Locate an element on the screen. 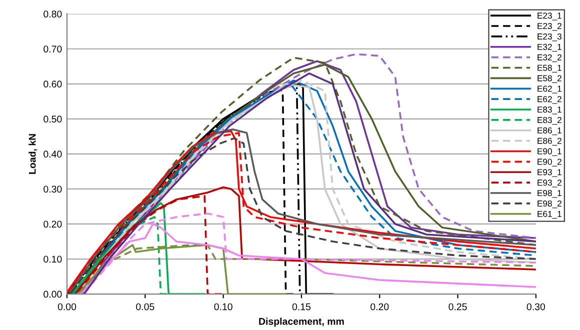  legend-label: E86_2 is located at coordinates (550, 142).